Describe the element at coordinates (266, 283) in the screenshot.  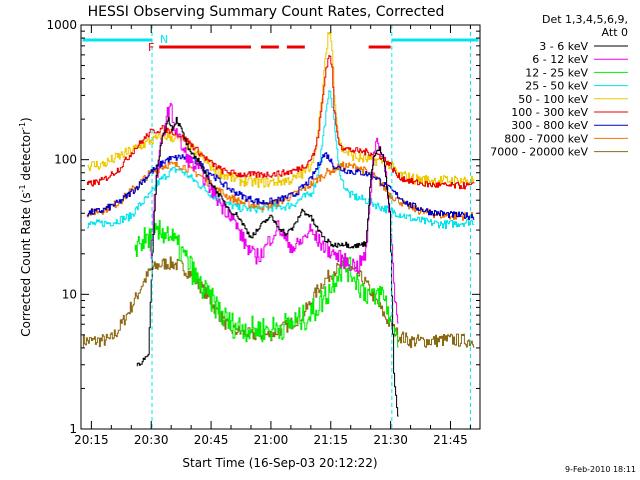
I see `series-line-12-25-kev` at that location.